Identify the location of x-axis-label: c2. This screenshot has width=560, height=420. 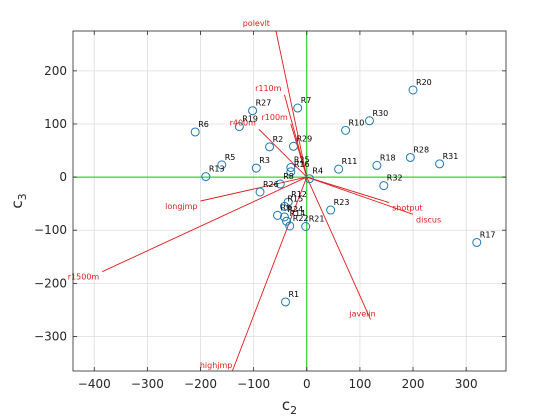
(289, 406).